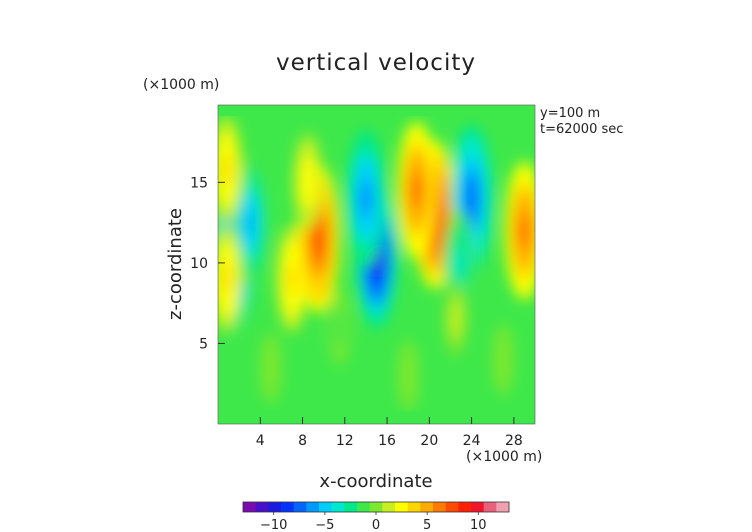  I want to click on colorbar: −10 −5 0 5 10, so click(376, 516).